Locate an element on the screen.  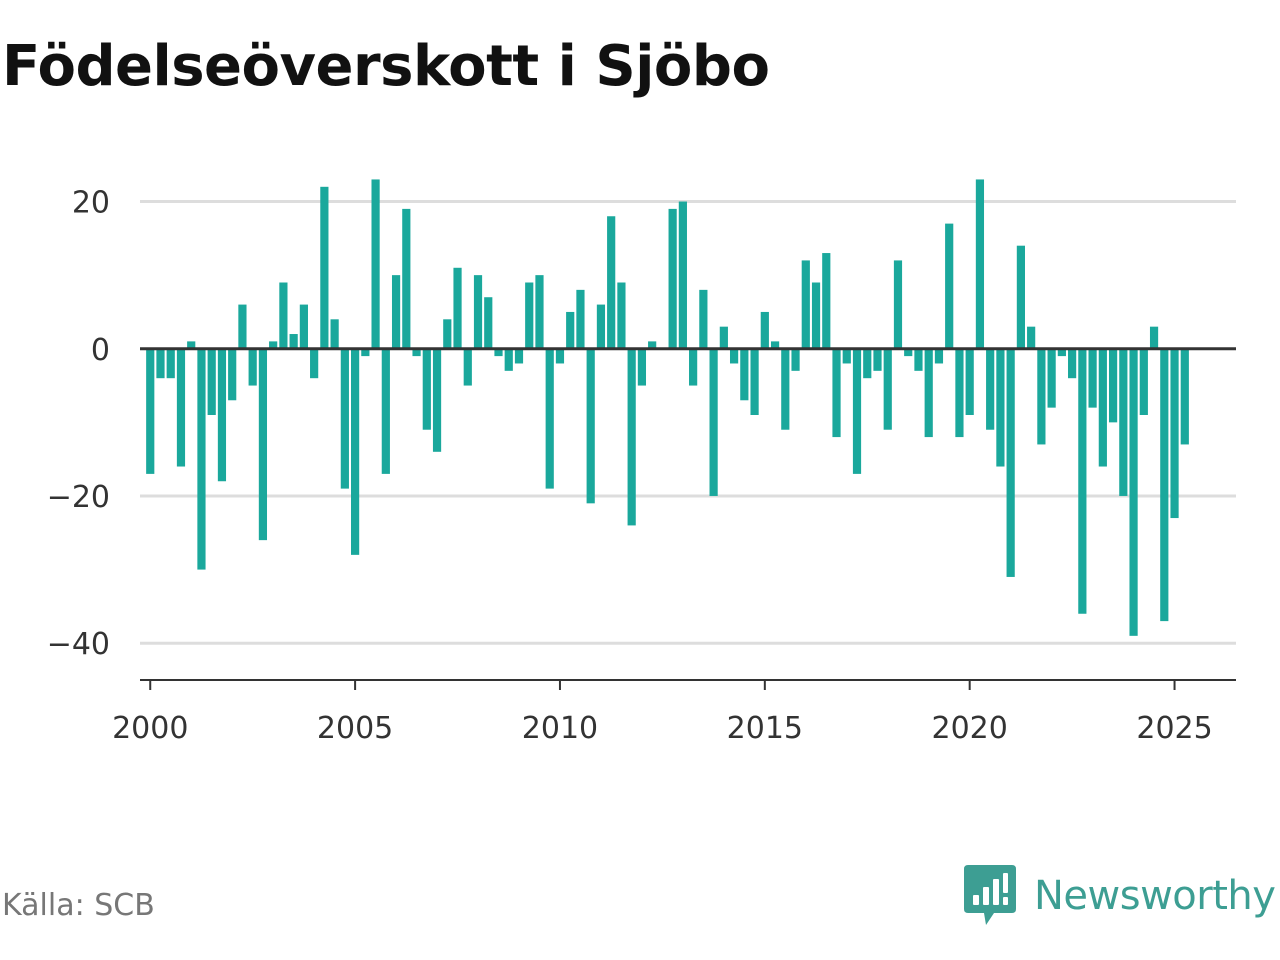
page-title: Födelseöverskott i Sjöbo is located at coordinates (386, 66).